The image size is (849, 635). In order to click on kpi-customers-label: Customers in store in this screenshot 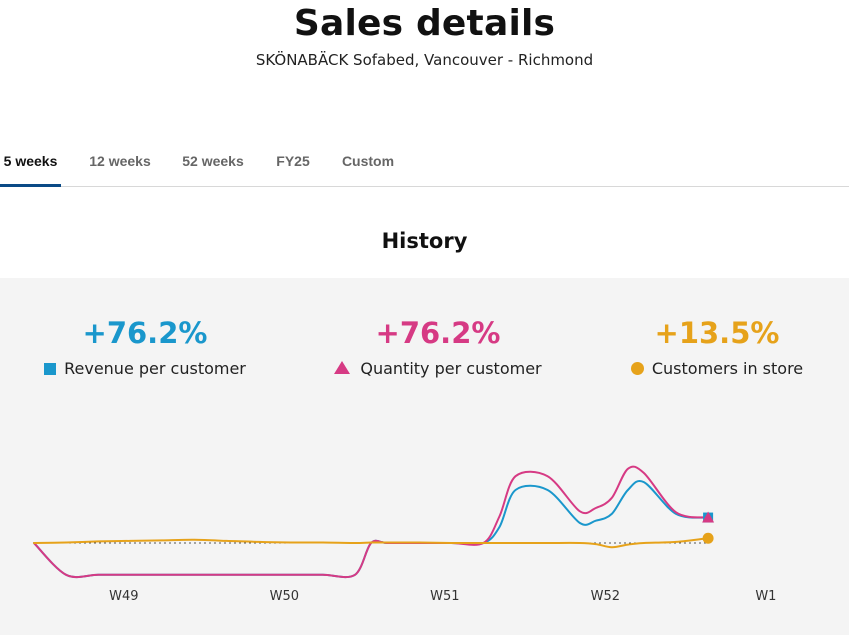, I will do `click(727, 368)`.